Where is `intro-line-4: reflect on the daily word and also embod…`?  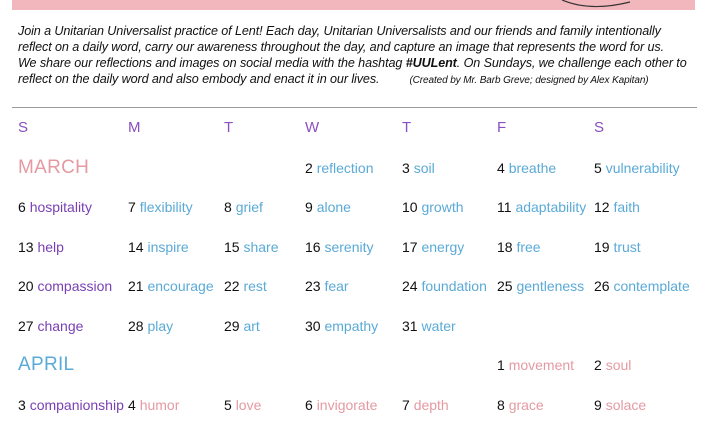
intro-line-4: reflect on the daily word and also embod… is located at coordinates (355, 80).